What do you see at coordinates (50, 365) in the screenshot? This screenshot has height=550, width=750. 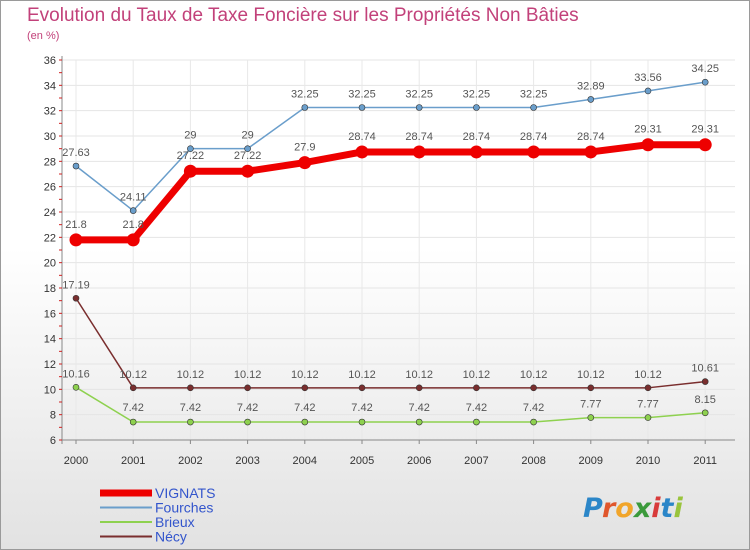 I see `y-tick-label: 12` at bounding box center [50, 365].